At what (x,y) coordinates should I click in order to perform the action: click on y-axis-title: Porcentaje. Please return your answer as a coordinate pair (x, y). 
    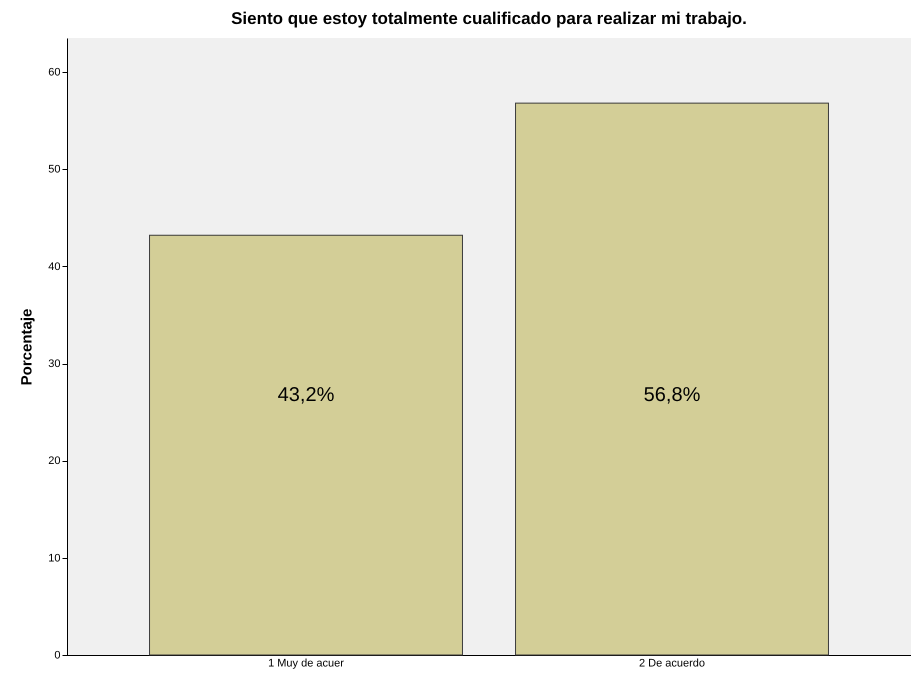
    Looking at the image, I should click on (27, 347).